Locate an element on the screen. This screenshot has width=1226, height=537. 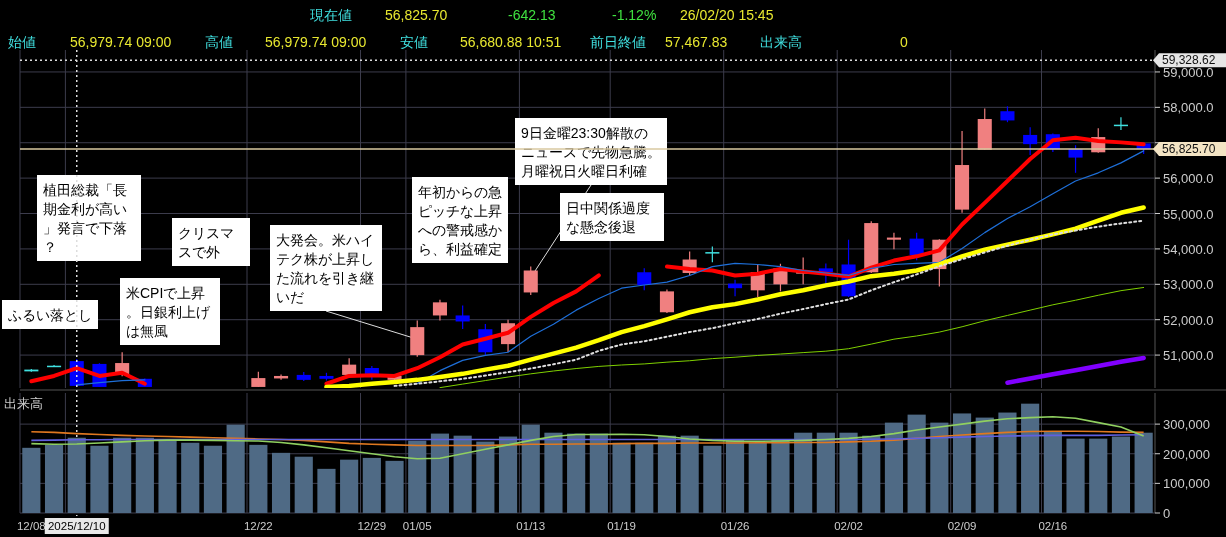
y-tick-label: 58,000.0 is located at coordinates (1188, 108).